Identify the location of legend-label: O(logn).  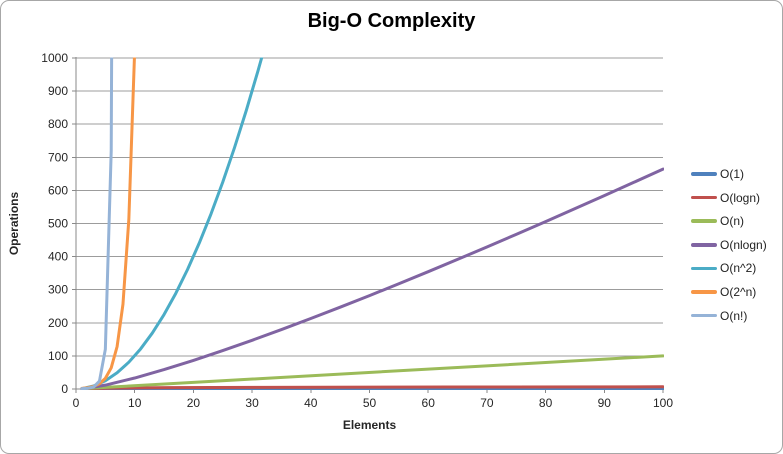
(740, 197).